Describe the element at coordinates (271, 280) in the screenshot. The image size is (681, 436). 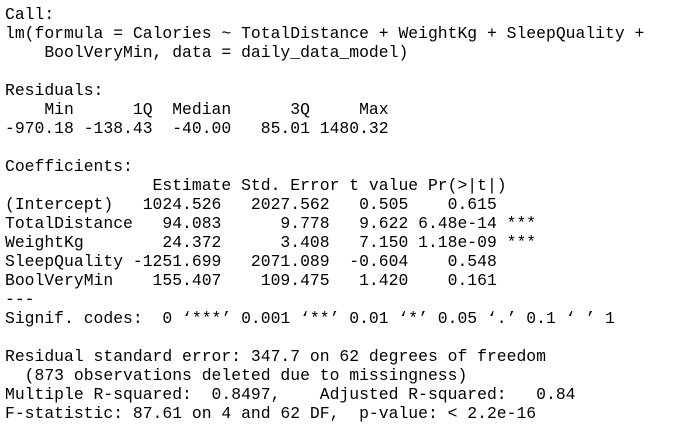
I see `output-line: BoolVeryMin 155.407 109.475 1.420 0.161` at that location.